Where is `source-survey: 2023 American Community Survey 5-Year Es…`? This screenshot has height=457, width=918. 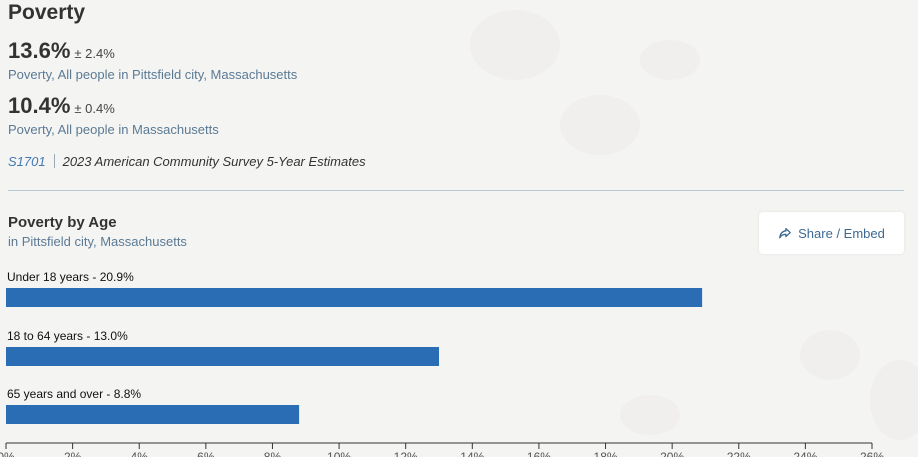
source-survey: 2023 American Community Survey 5-Year Es… is located at coordinates (214, 161).